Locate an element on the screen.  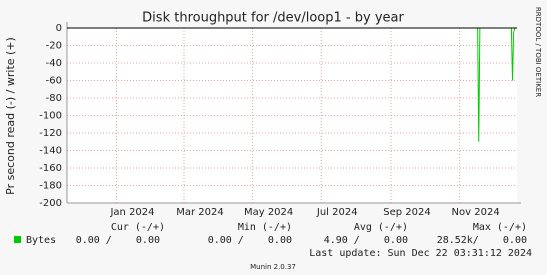
x-tick-label: May 2024 is located at coordinates (268, 212).